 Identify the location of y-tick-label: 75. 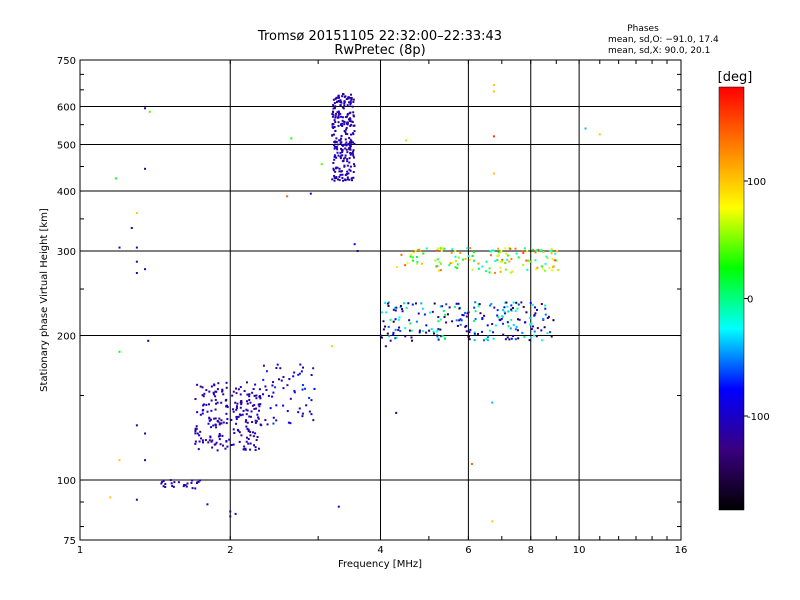
(69, 541).